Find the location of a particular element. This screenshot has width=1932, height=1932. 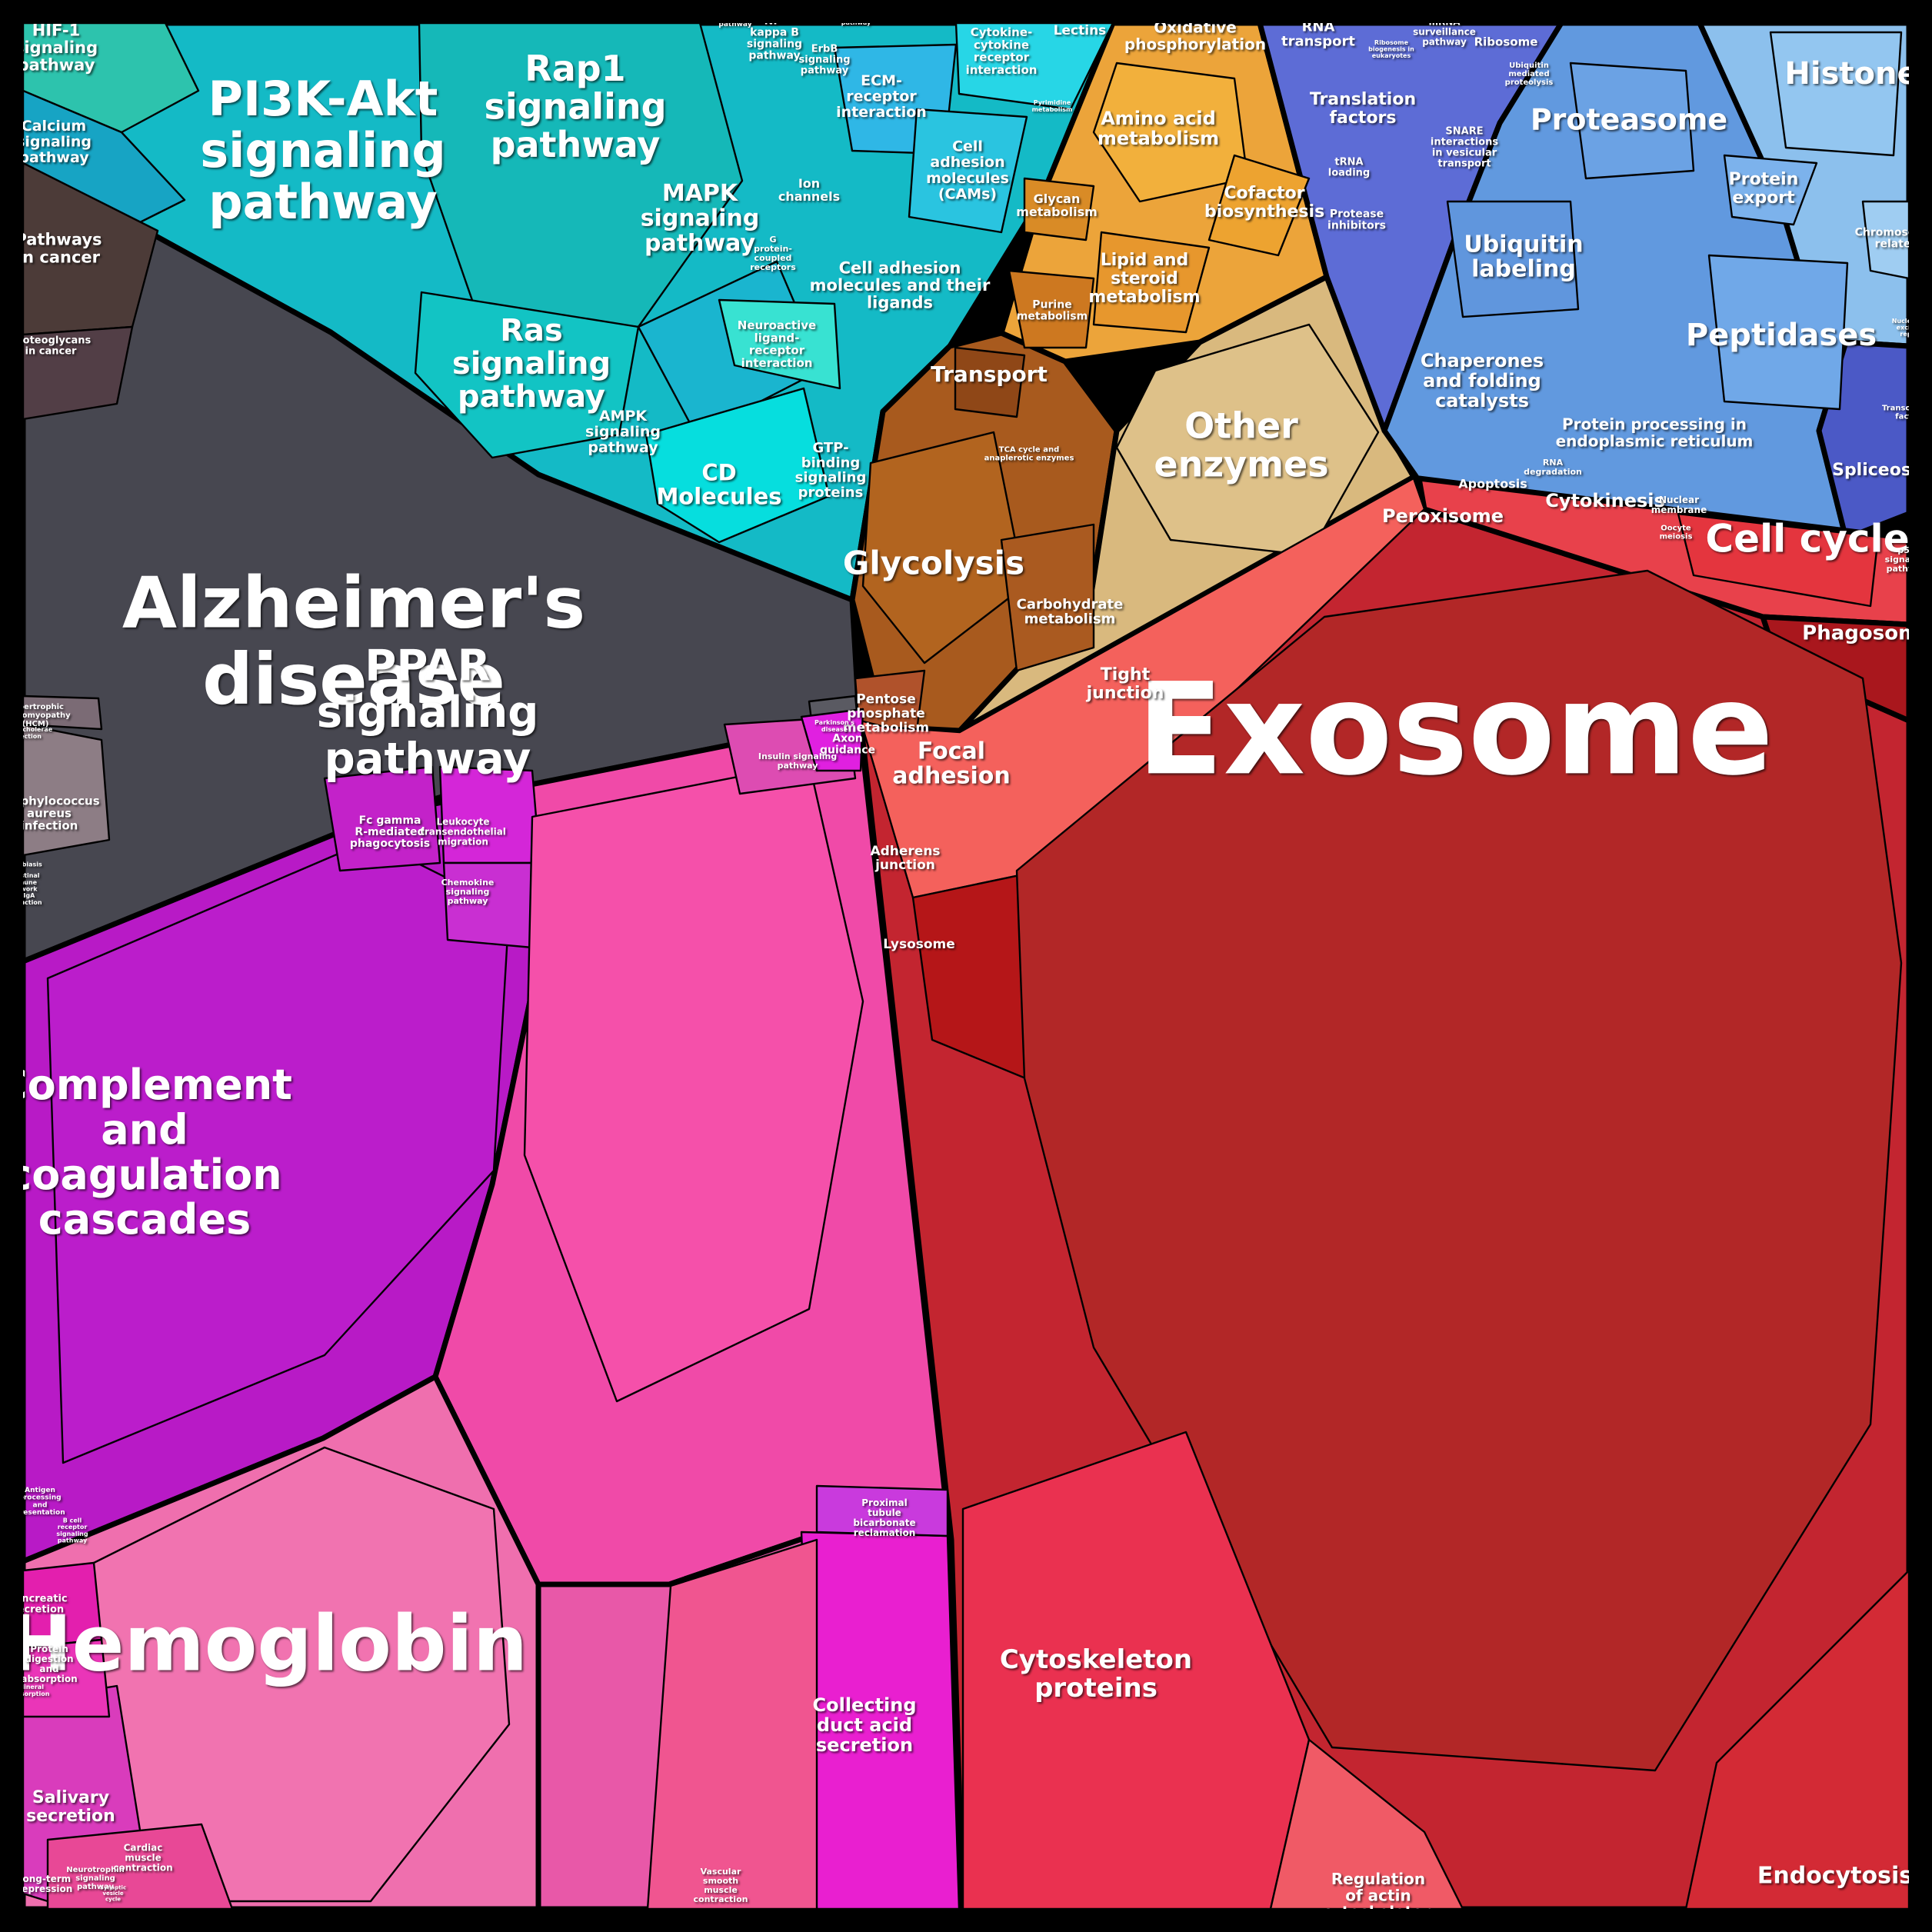

label-transport: Transport is located at coordinates (989, 374).